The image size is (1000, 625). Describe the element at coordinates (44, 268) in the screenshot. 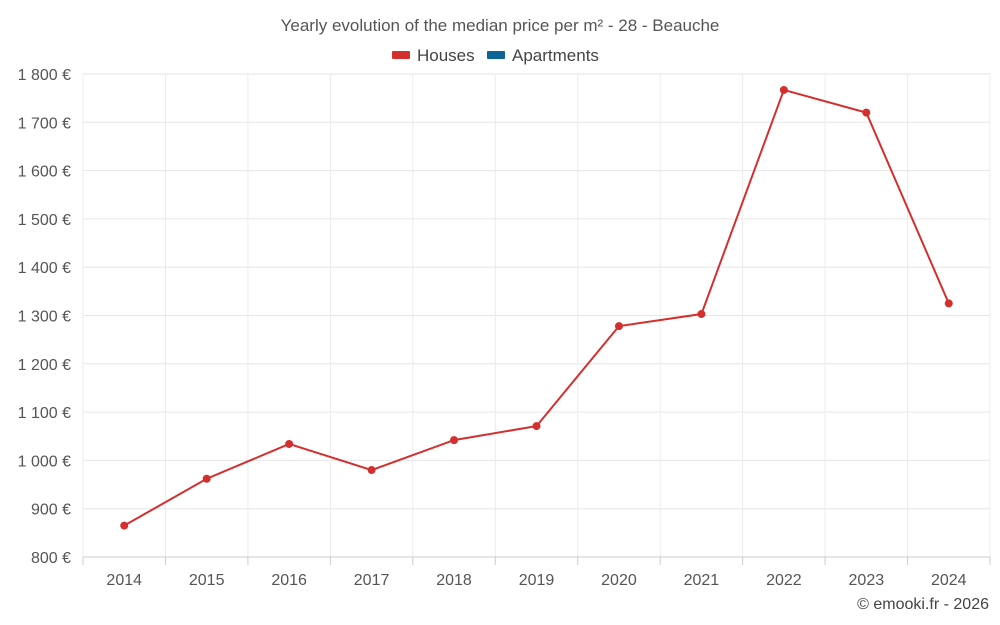

I see `y-tick-label: 1 400 €` at that location.